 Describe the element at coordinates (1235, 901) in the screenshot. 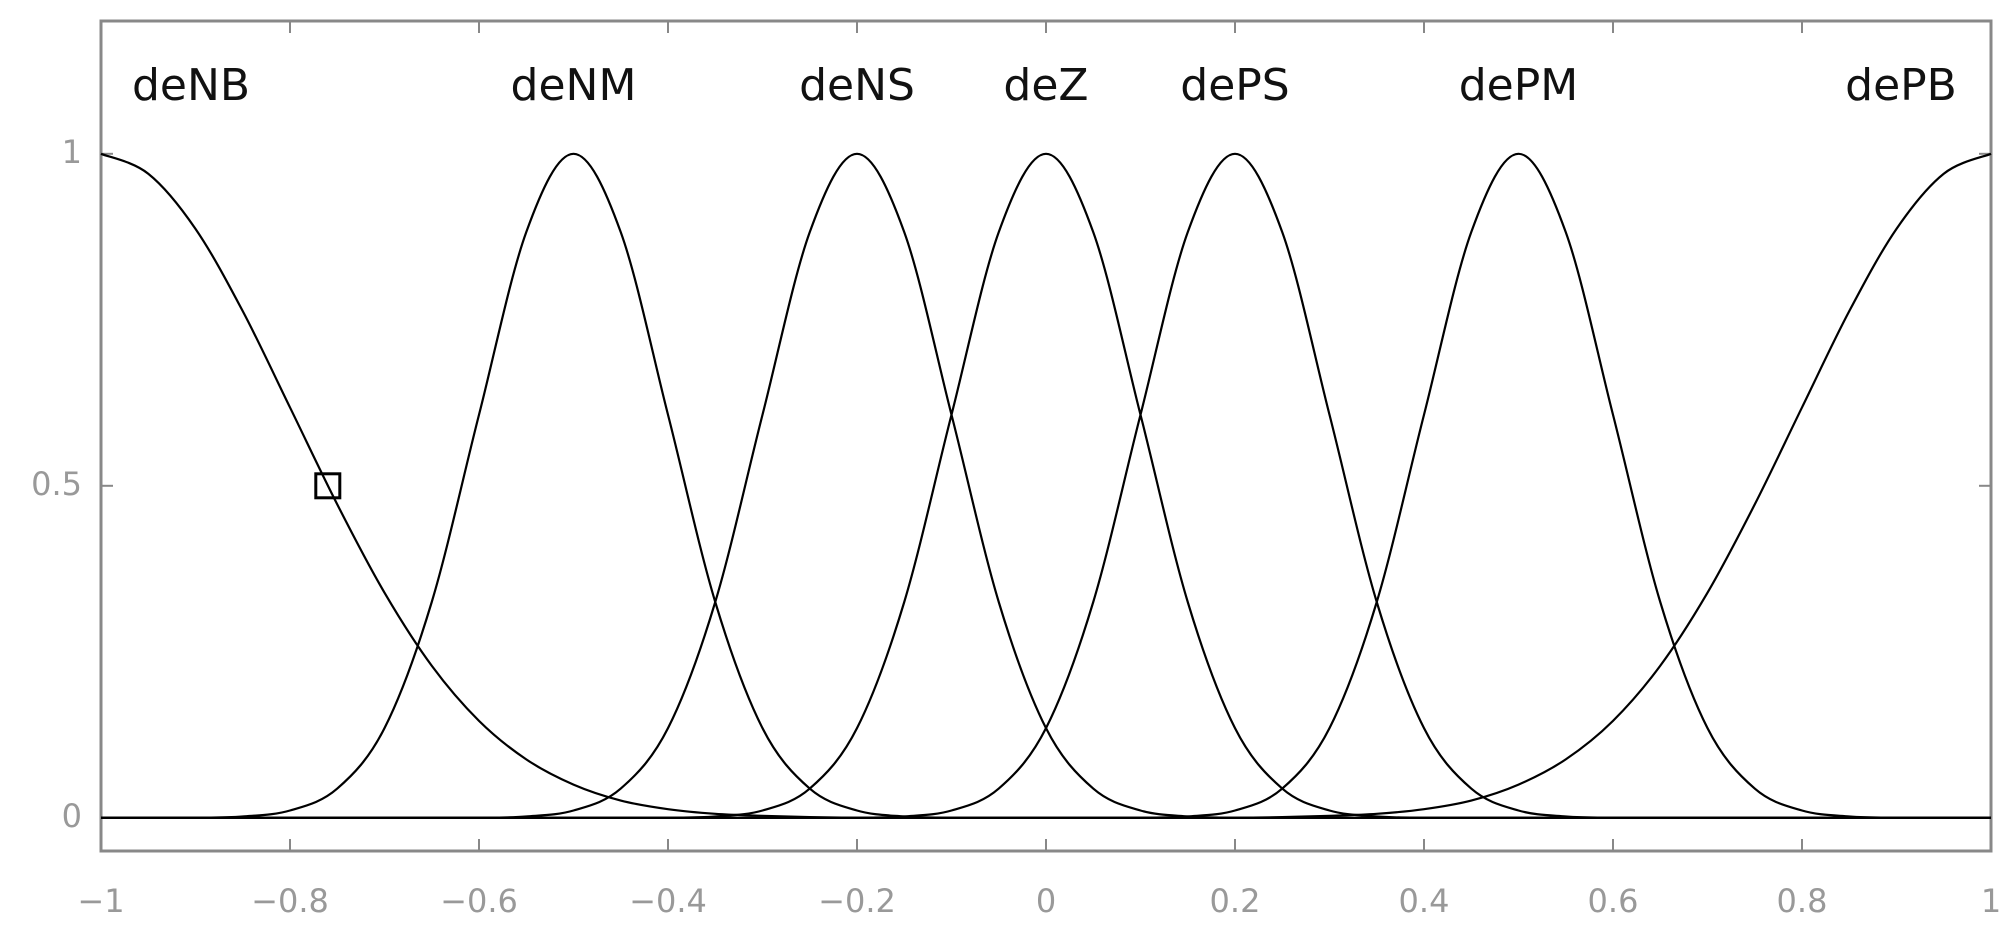

I see `x-tick-label: 0.2` at that location.